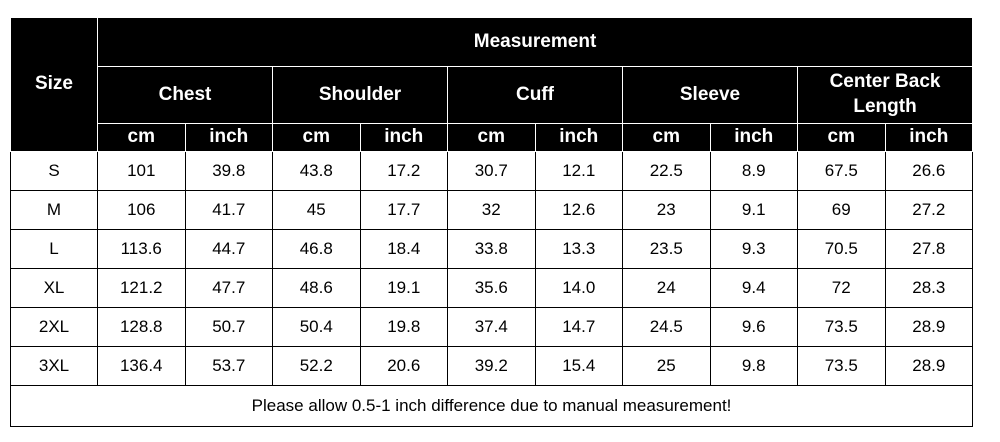 This screenshot has height=442, width=1000. What do you see at coordinates (316, 249) in the screenshot?
I see `measurement-cell: 46.8` at bounding box center [316, 249].